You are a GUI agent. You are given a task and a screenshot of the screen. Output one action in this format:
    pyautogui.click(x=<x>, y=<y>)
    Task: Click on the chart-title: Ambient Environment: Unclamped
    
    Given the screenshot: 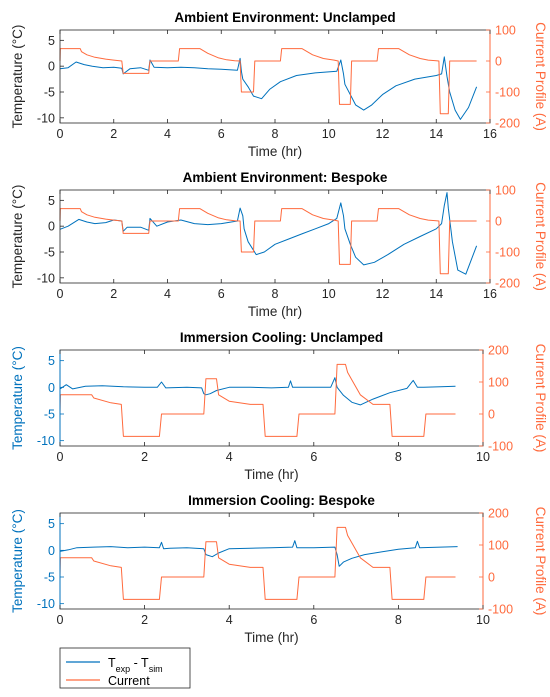 What is the action you would take?
    pyautogui.click(x=284, y=17)
    